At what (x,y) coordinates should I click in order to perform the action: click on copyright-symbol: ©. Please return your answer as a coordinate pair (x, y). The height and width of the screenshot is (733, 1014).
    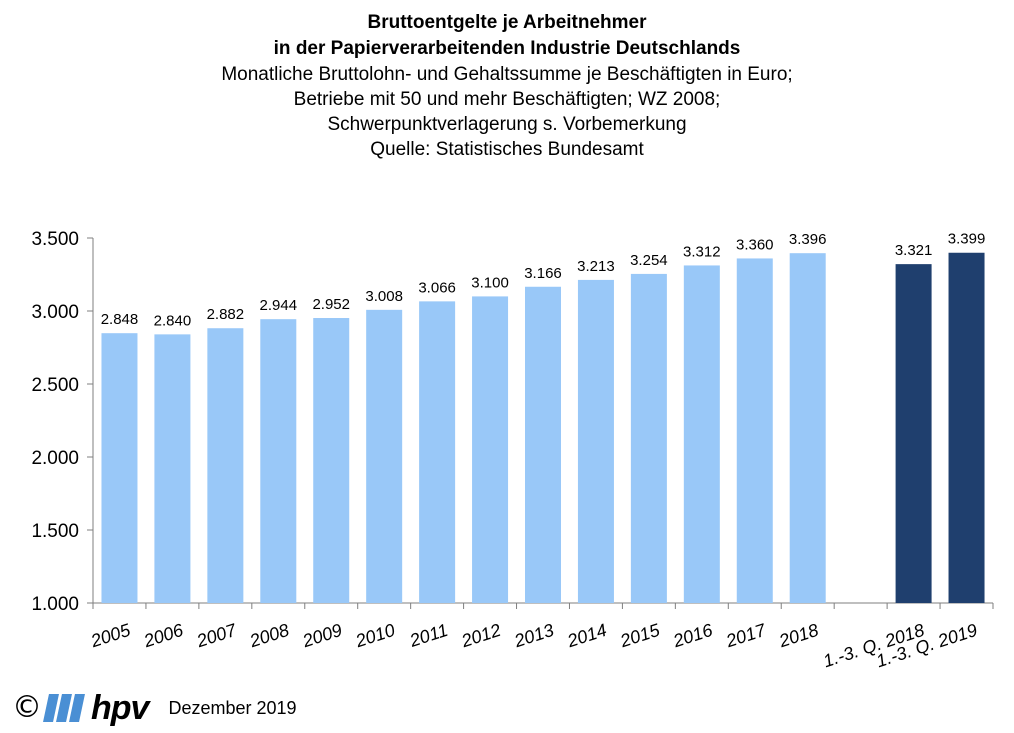
    Looking at the image, I should click on (27, 707).